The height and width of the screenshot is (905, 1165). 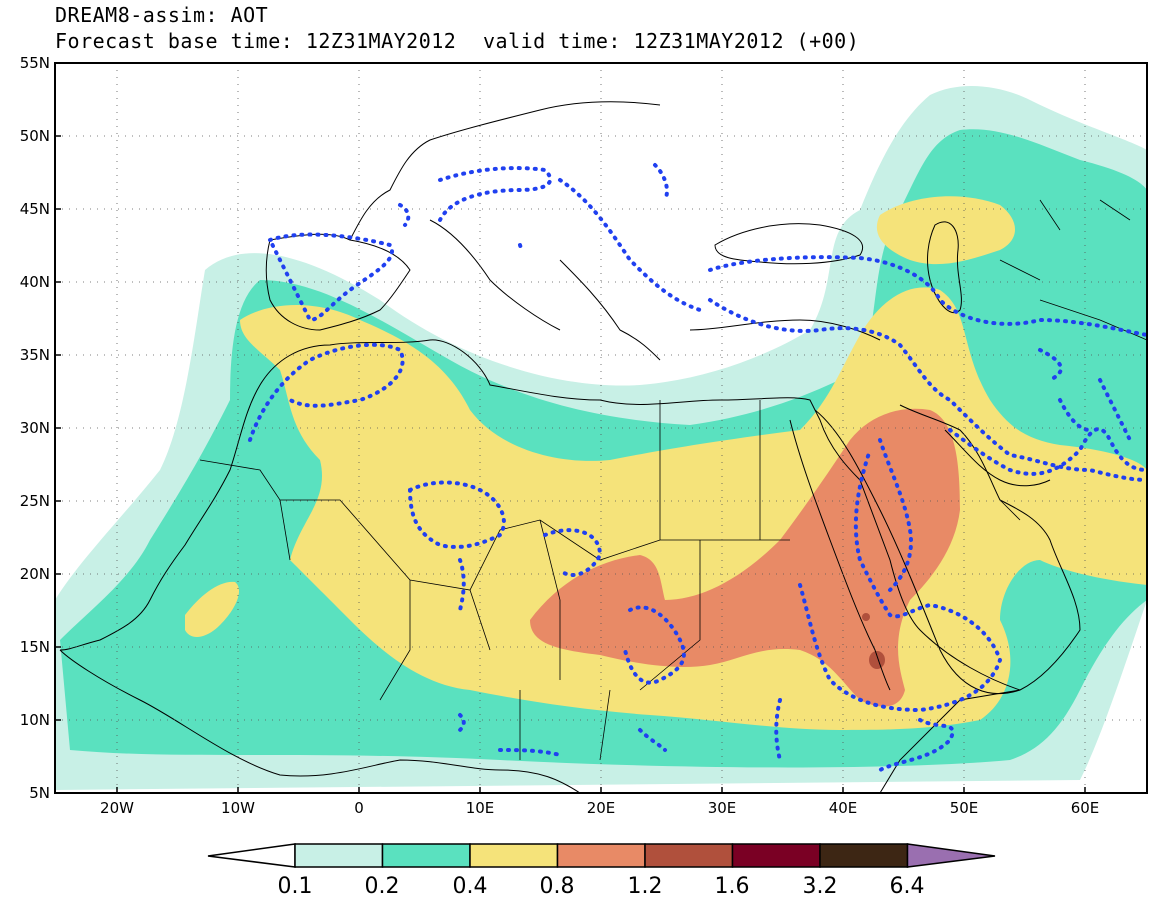 I want to click on lon-label: 20E, so click(x=601, y=808).